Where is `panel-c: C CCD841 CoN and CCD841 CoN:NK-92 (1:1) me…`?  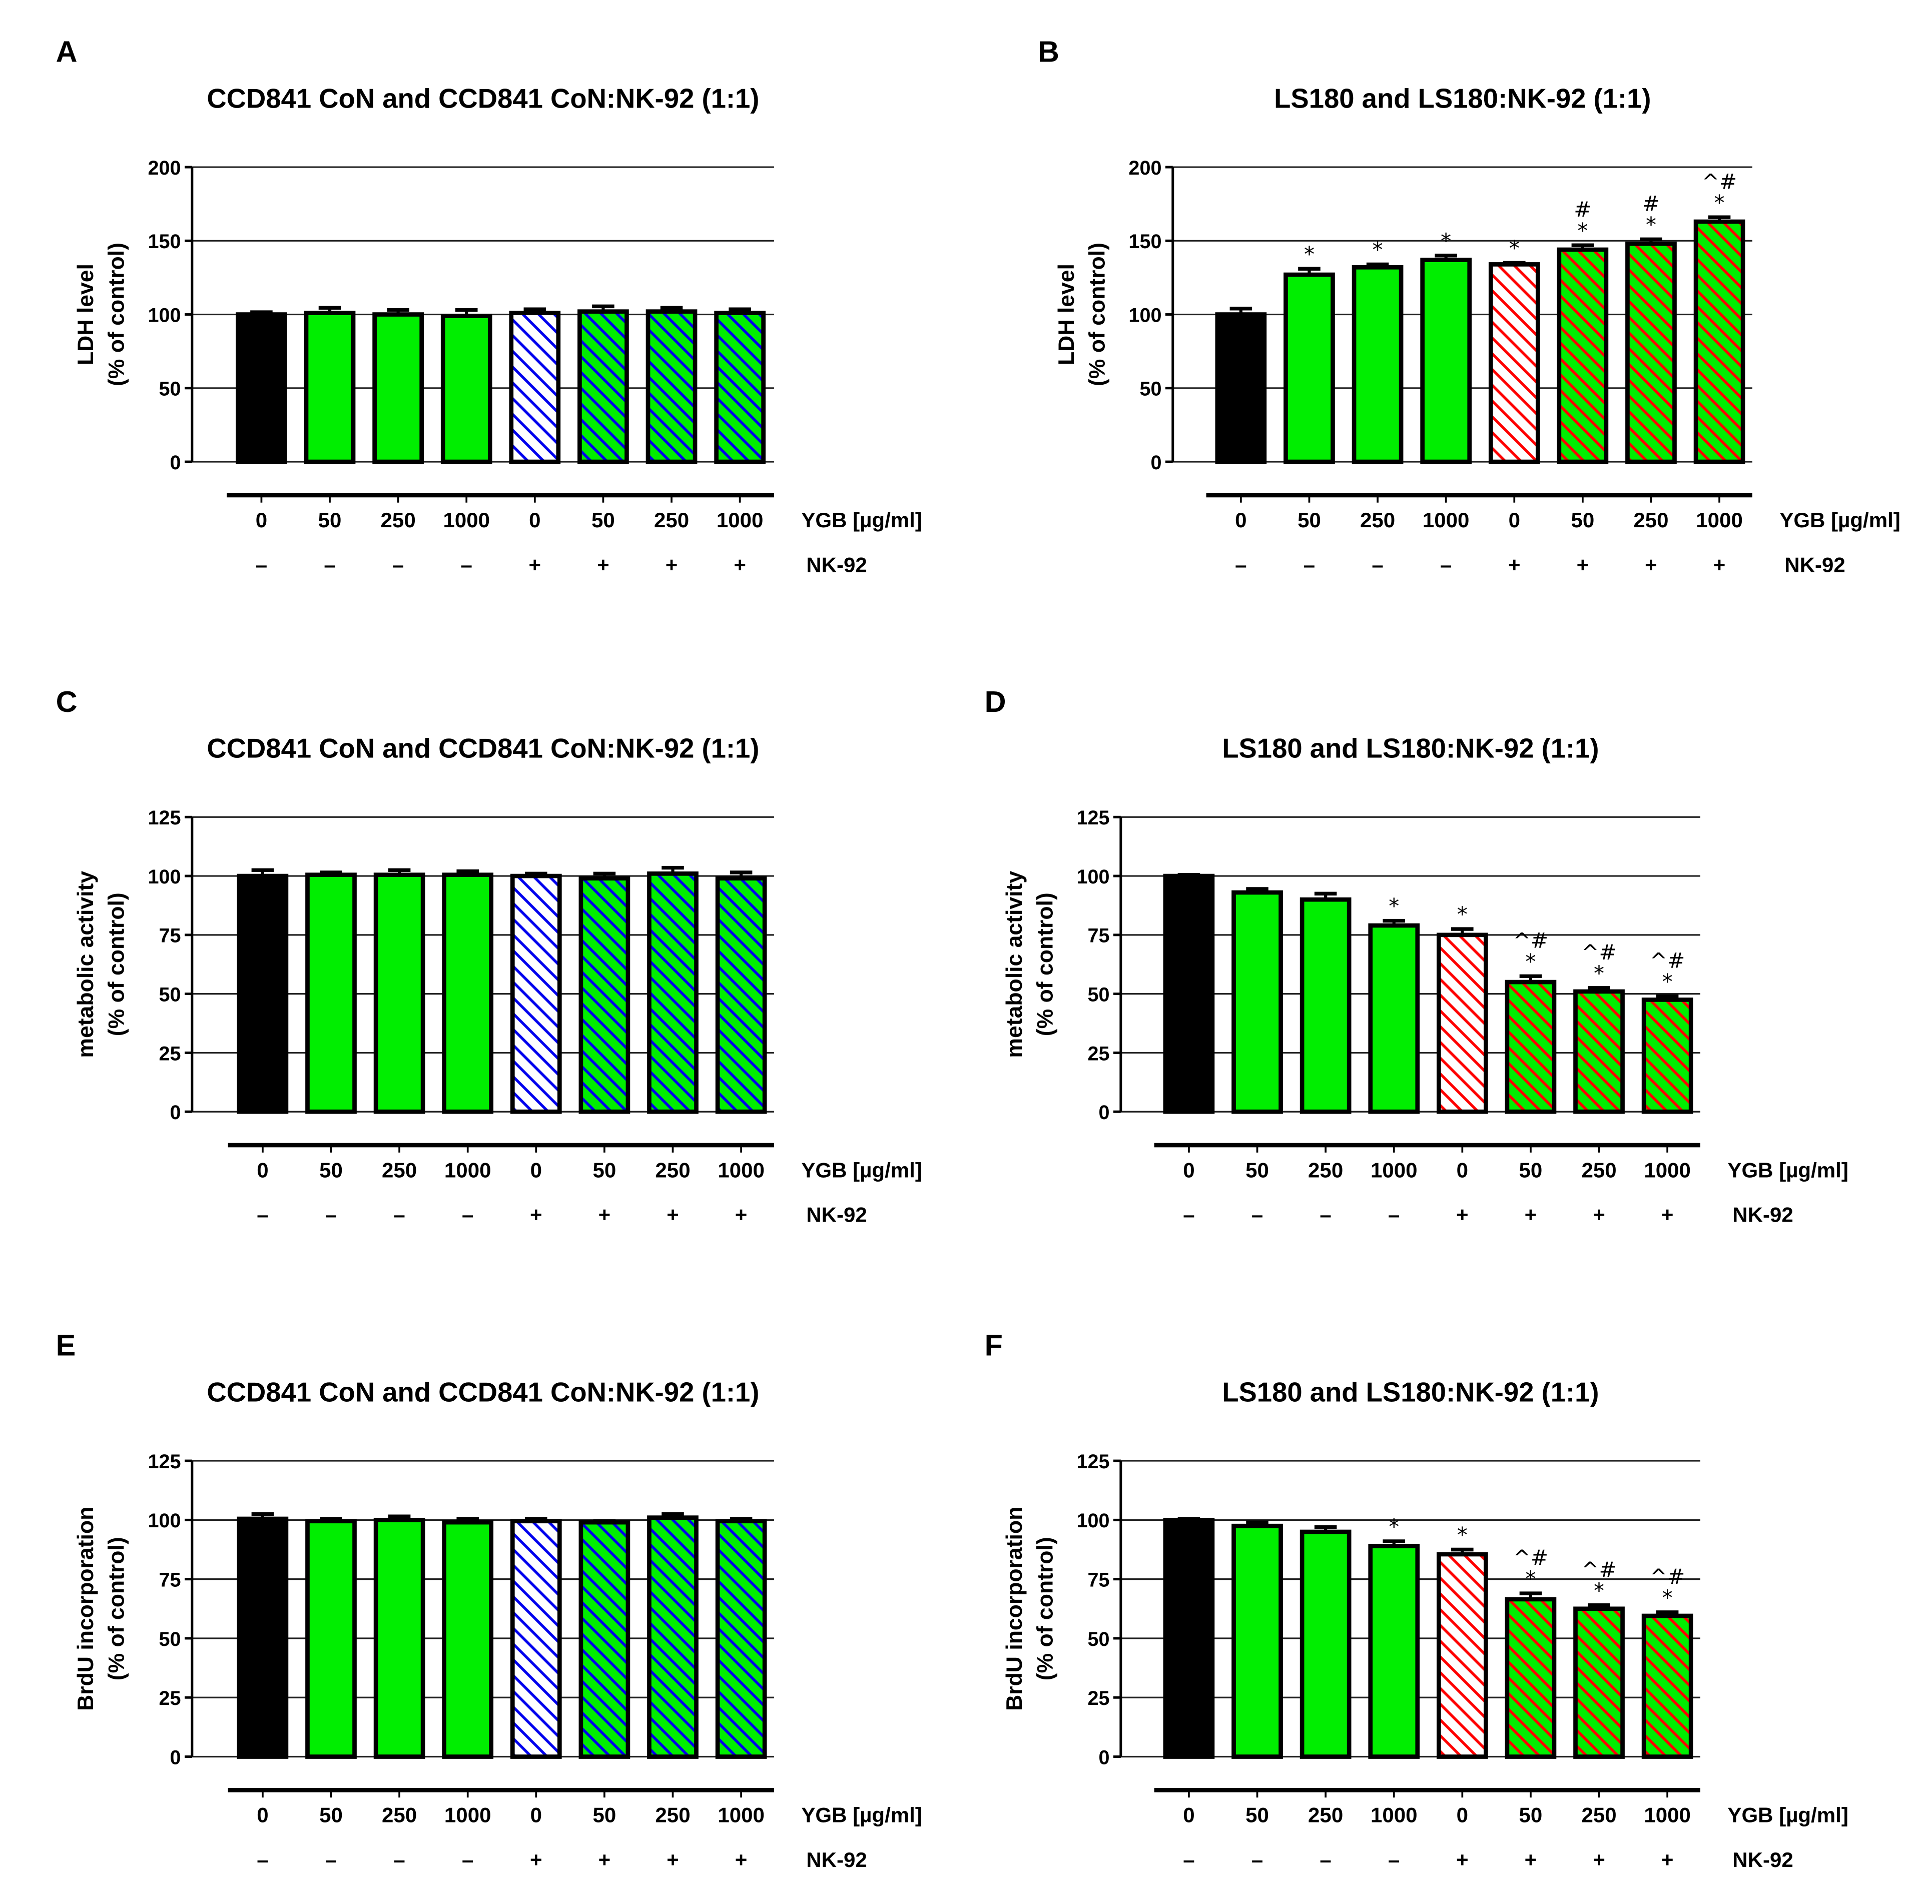 panel-c: C CCD841 CoN and CCD841 CoN:NK-92 (1:1) me… is located at coordinates (489, 956).